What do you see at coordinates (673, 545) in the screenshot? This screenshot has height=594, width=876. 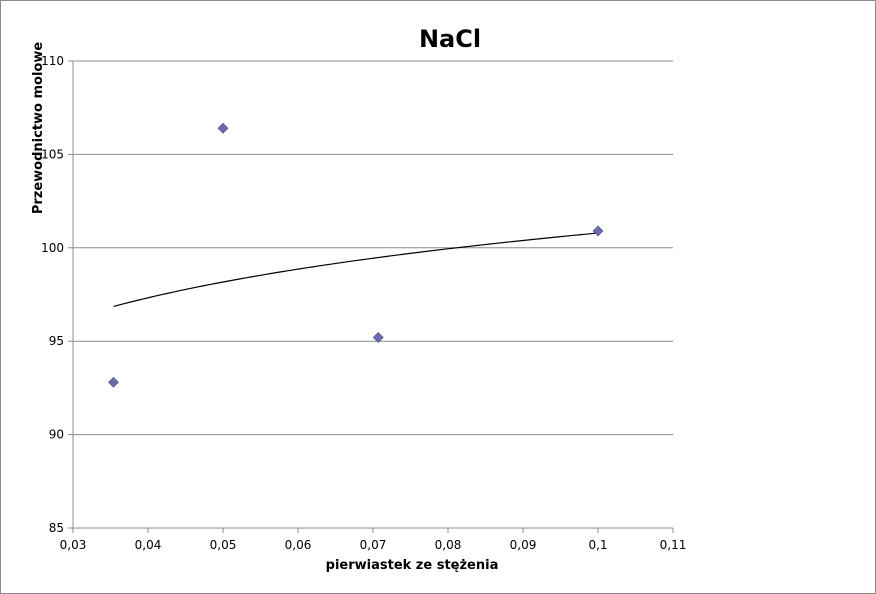 I see `x-tick-label: 0,11` at bounding box center [673, 545].